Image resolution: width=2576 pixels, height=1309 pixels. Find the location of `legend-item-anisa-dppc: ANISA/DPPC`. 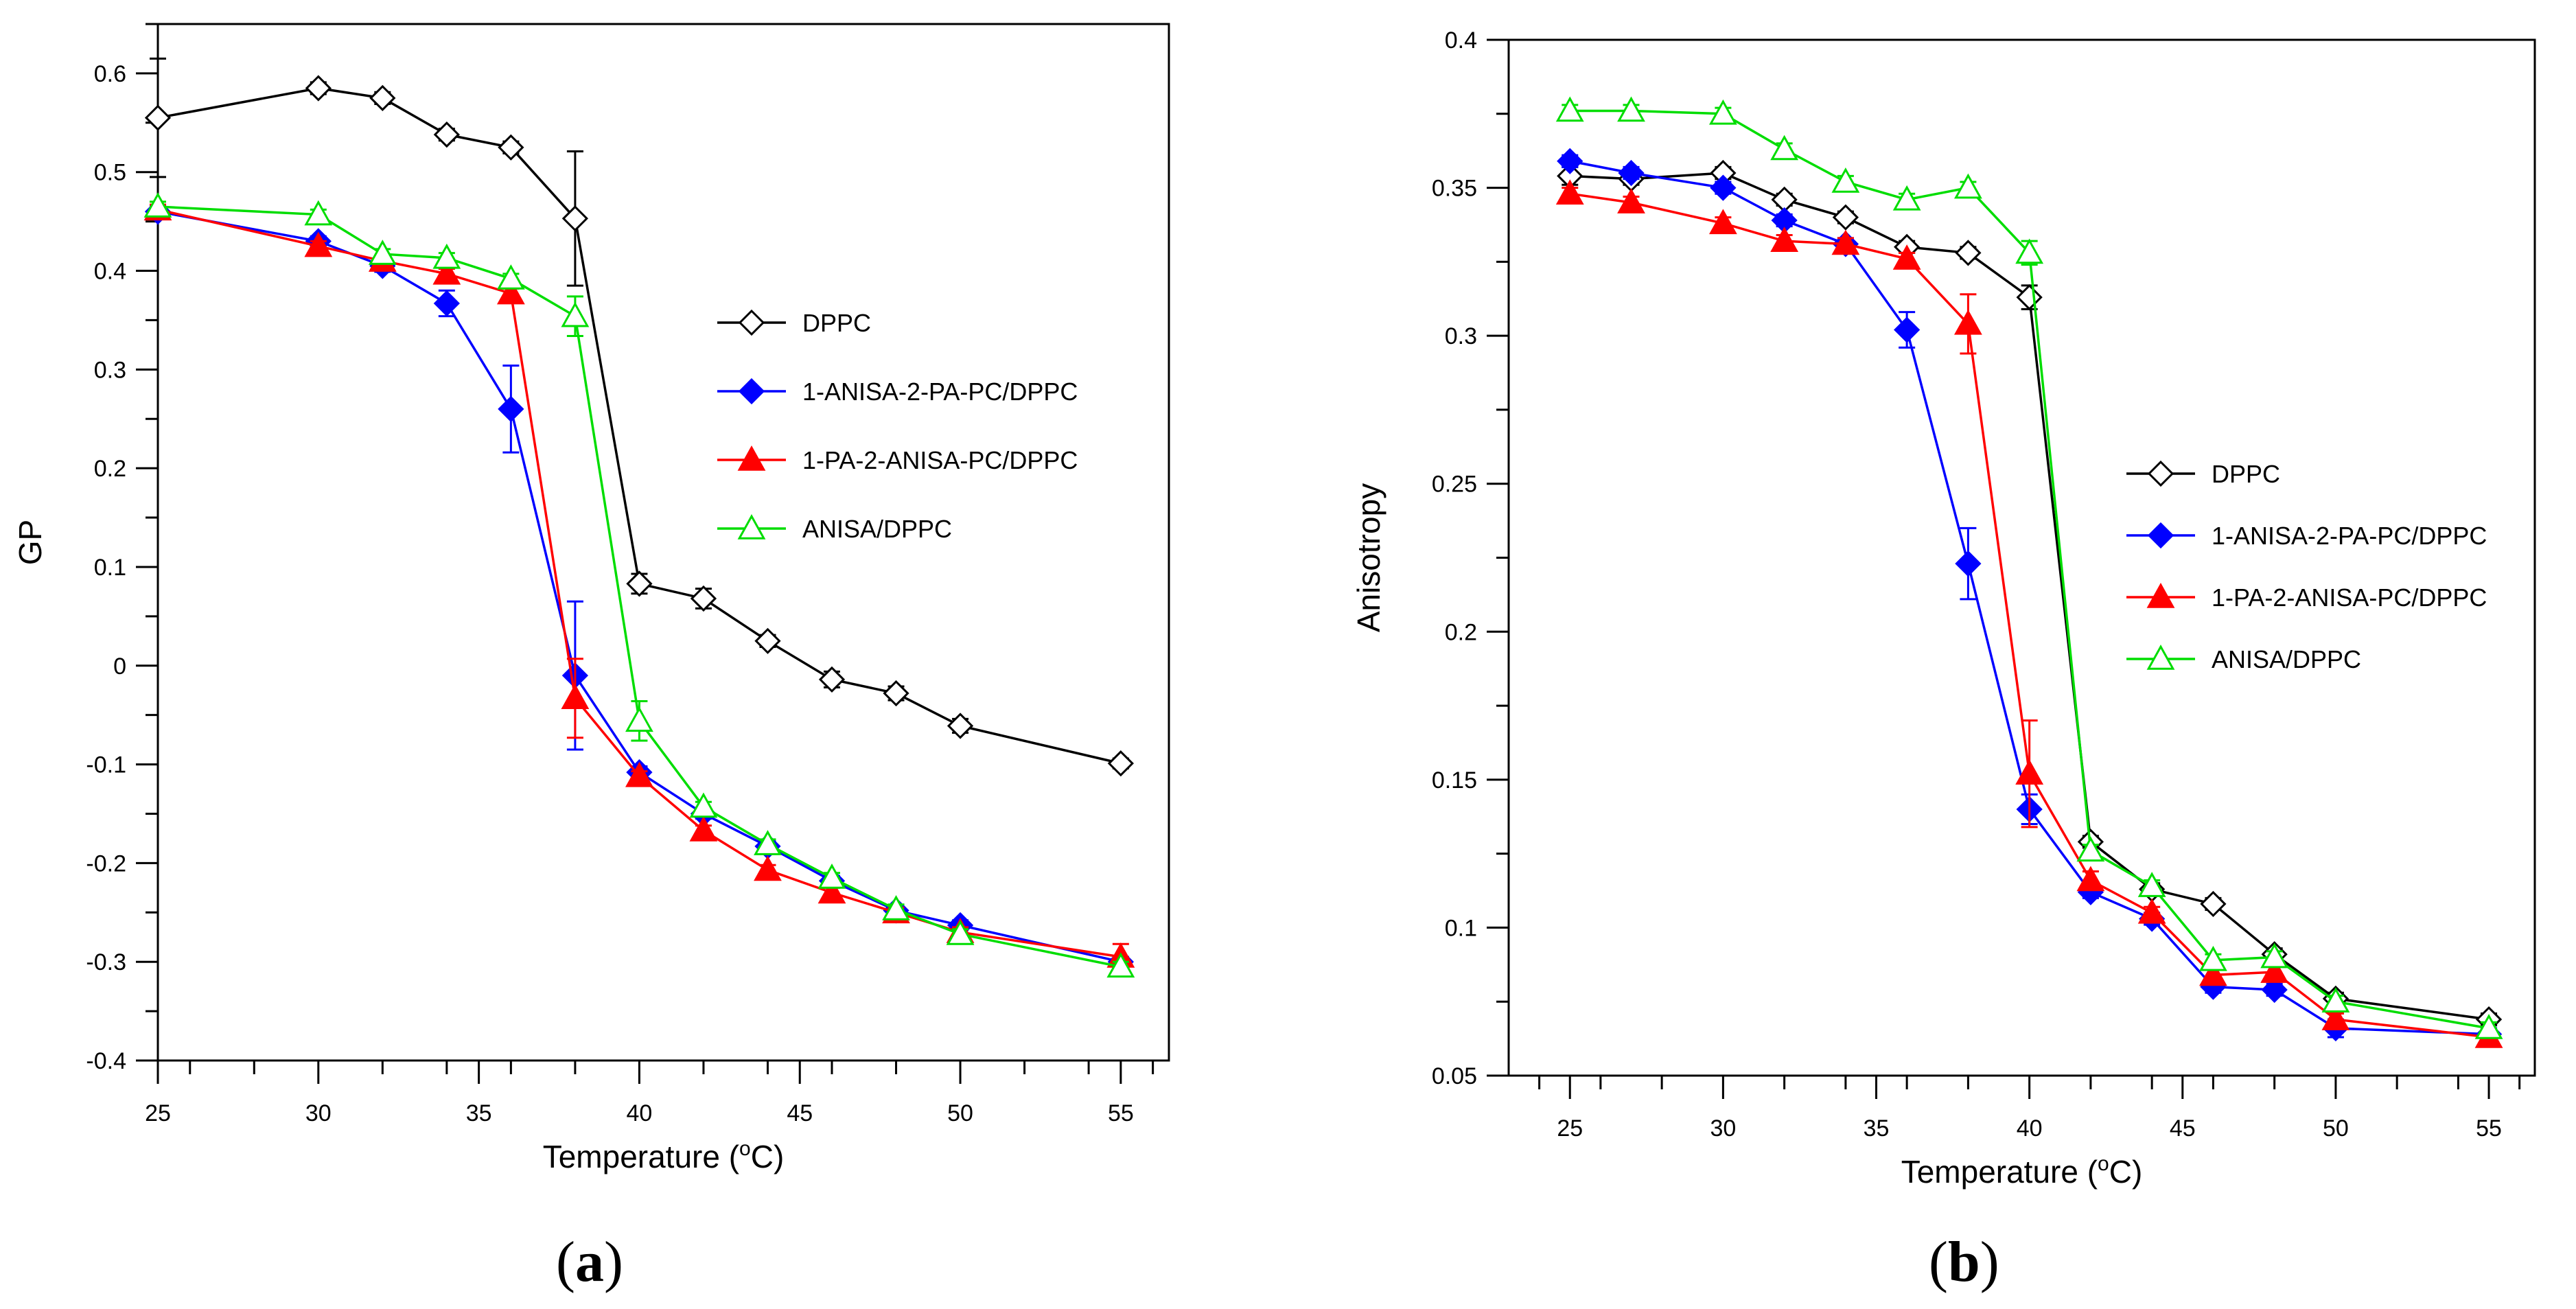

legend-item-anisa-dppc: ANISA/DPPC is located at coordinates (2243, 659).